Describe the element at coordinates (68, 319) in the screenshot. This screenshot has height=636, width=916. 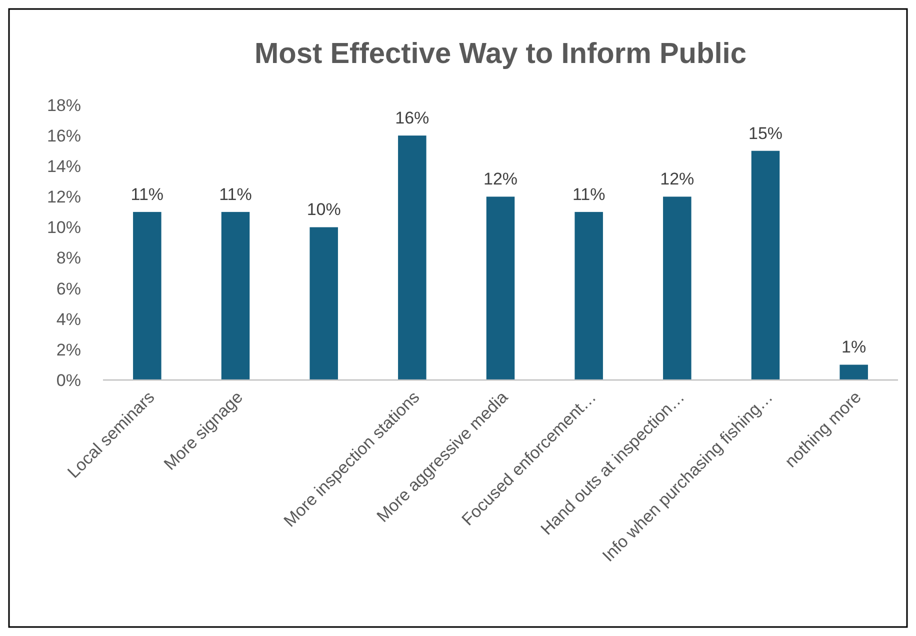
I see `y-tick-label: 4%` at that location.